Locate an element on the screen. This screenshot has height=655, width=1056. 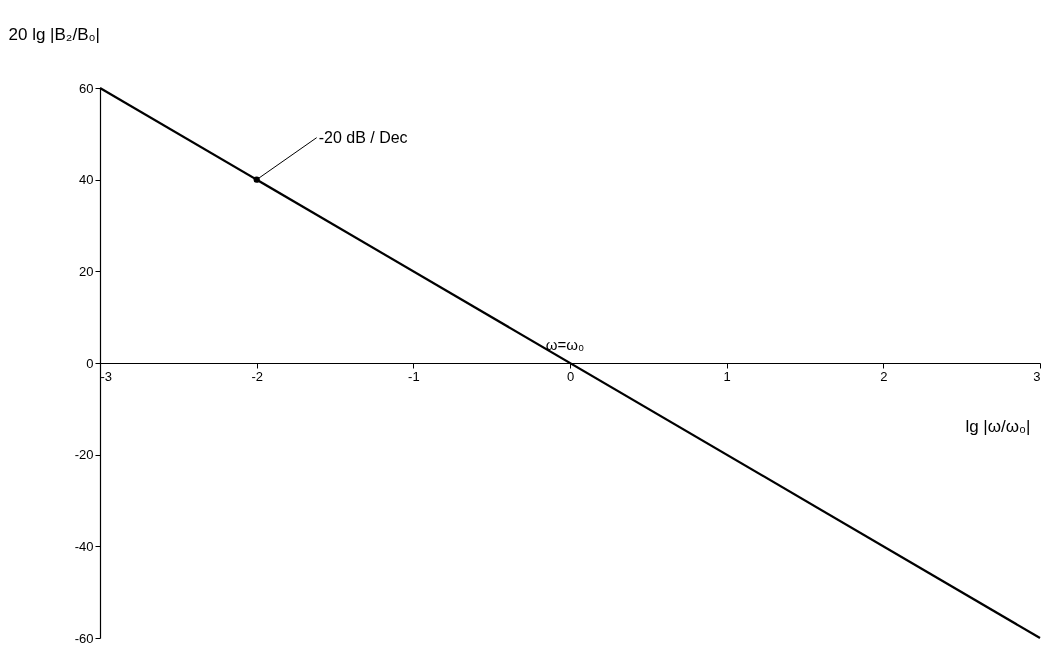
x-tick-label: -3 is located at coordinates (106, 376).